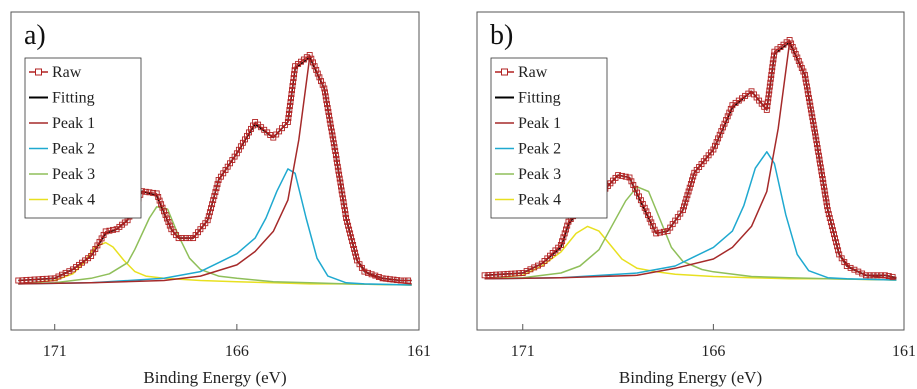  I want to click on legend-label: Peak 2, so click(539, 149).